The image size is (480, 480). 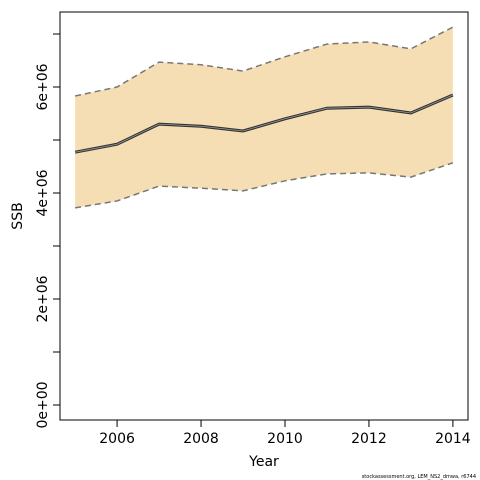 What do you see at coordinates (264, 185) in the screenshot?
I see `lower-bound` at bounding box center [264, 185].